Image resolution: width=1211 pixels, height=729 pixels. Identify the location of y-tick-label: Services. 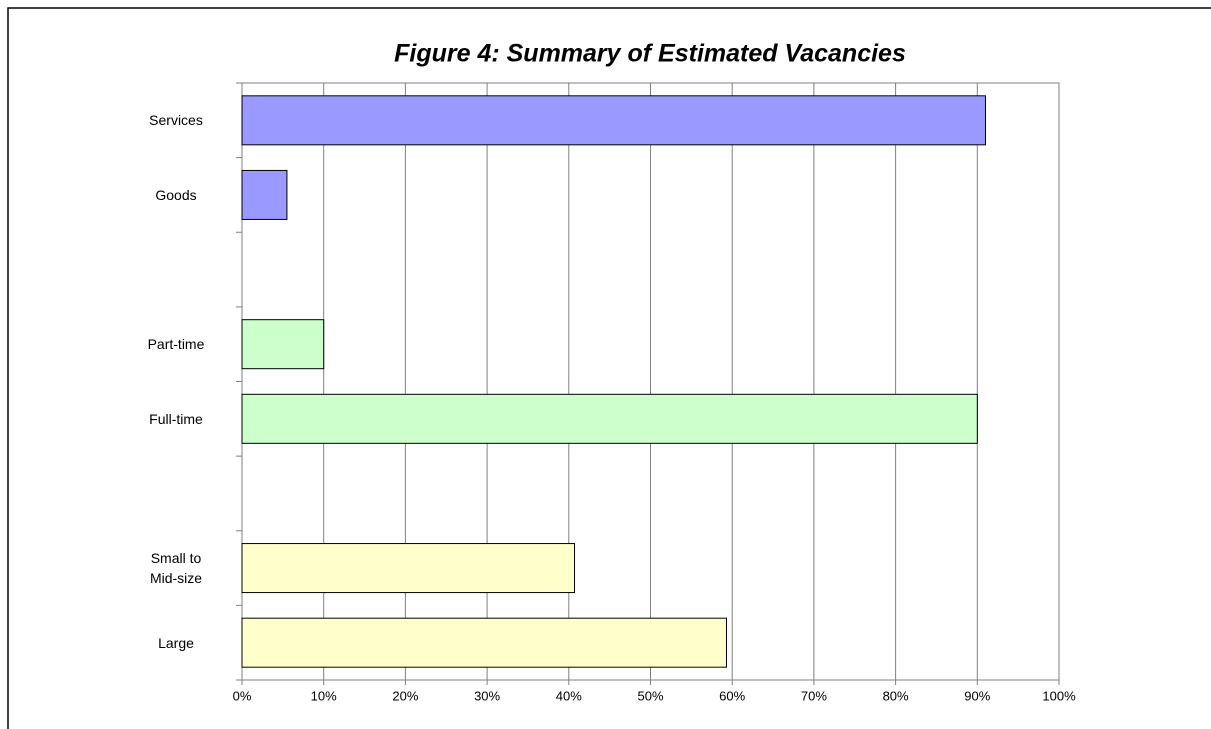
(176, 120).